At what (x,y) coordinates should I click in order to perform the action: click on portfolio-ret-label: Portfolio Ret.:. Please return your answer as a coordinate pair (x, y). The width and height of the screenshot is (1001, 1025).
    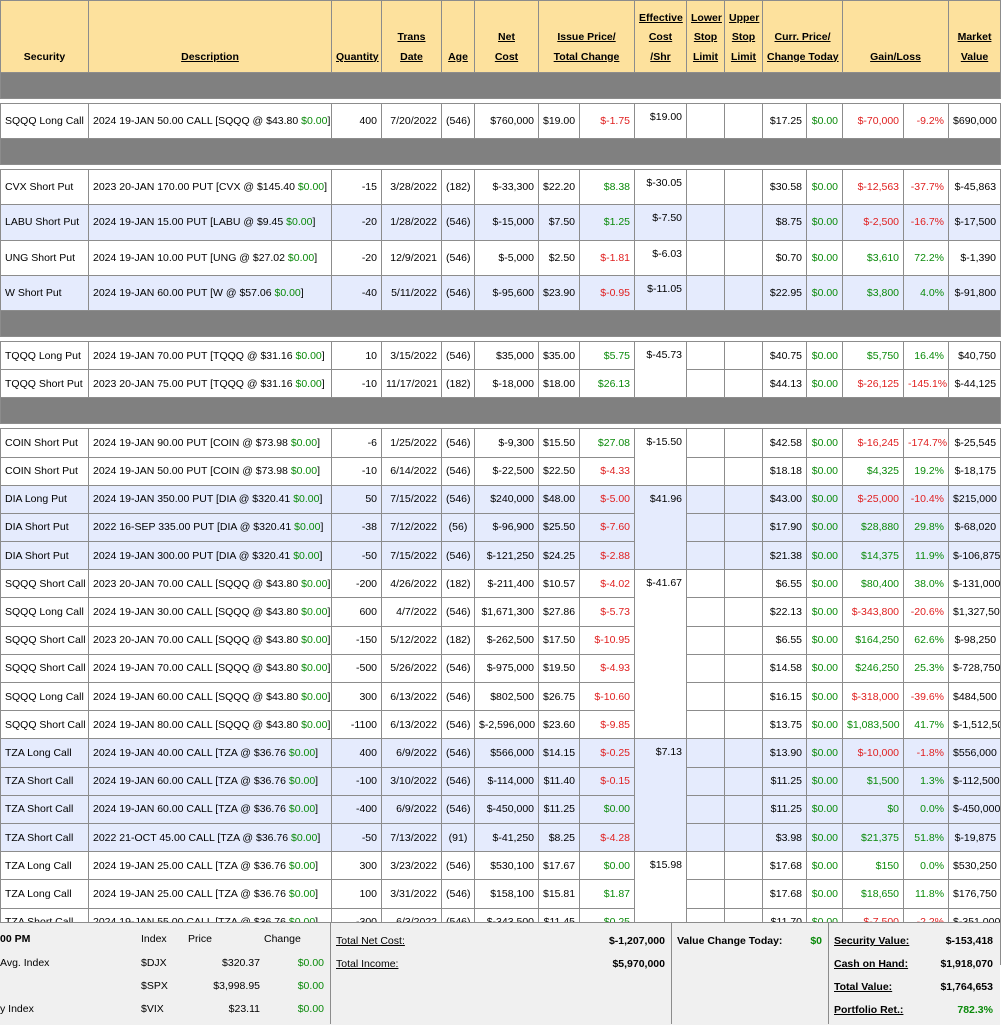
    Looking at the image, I should click on (869, 1010).